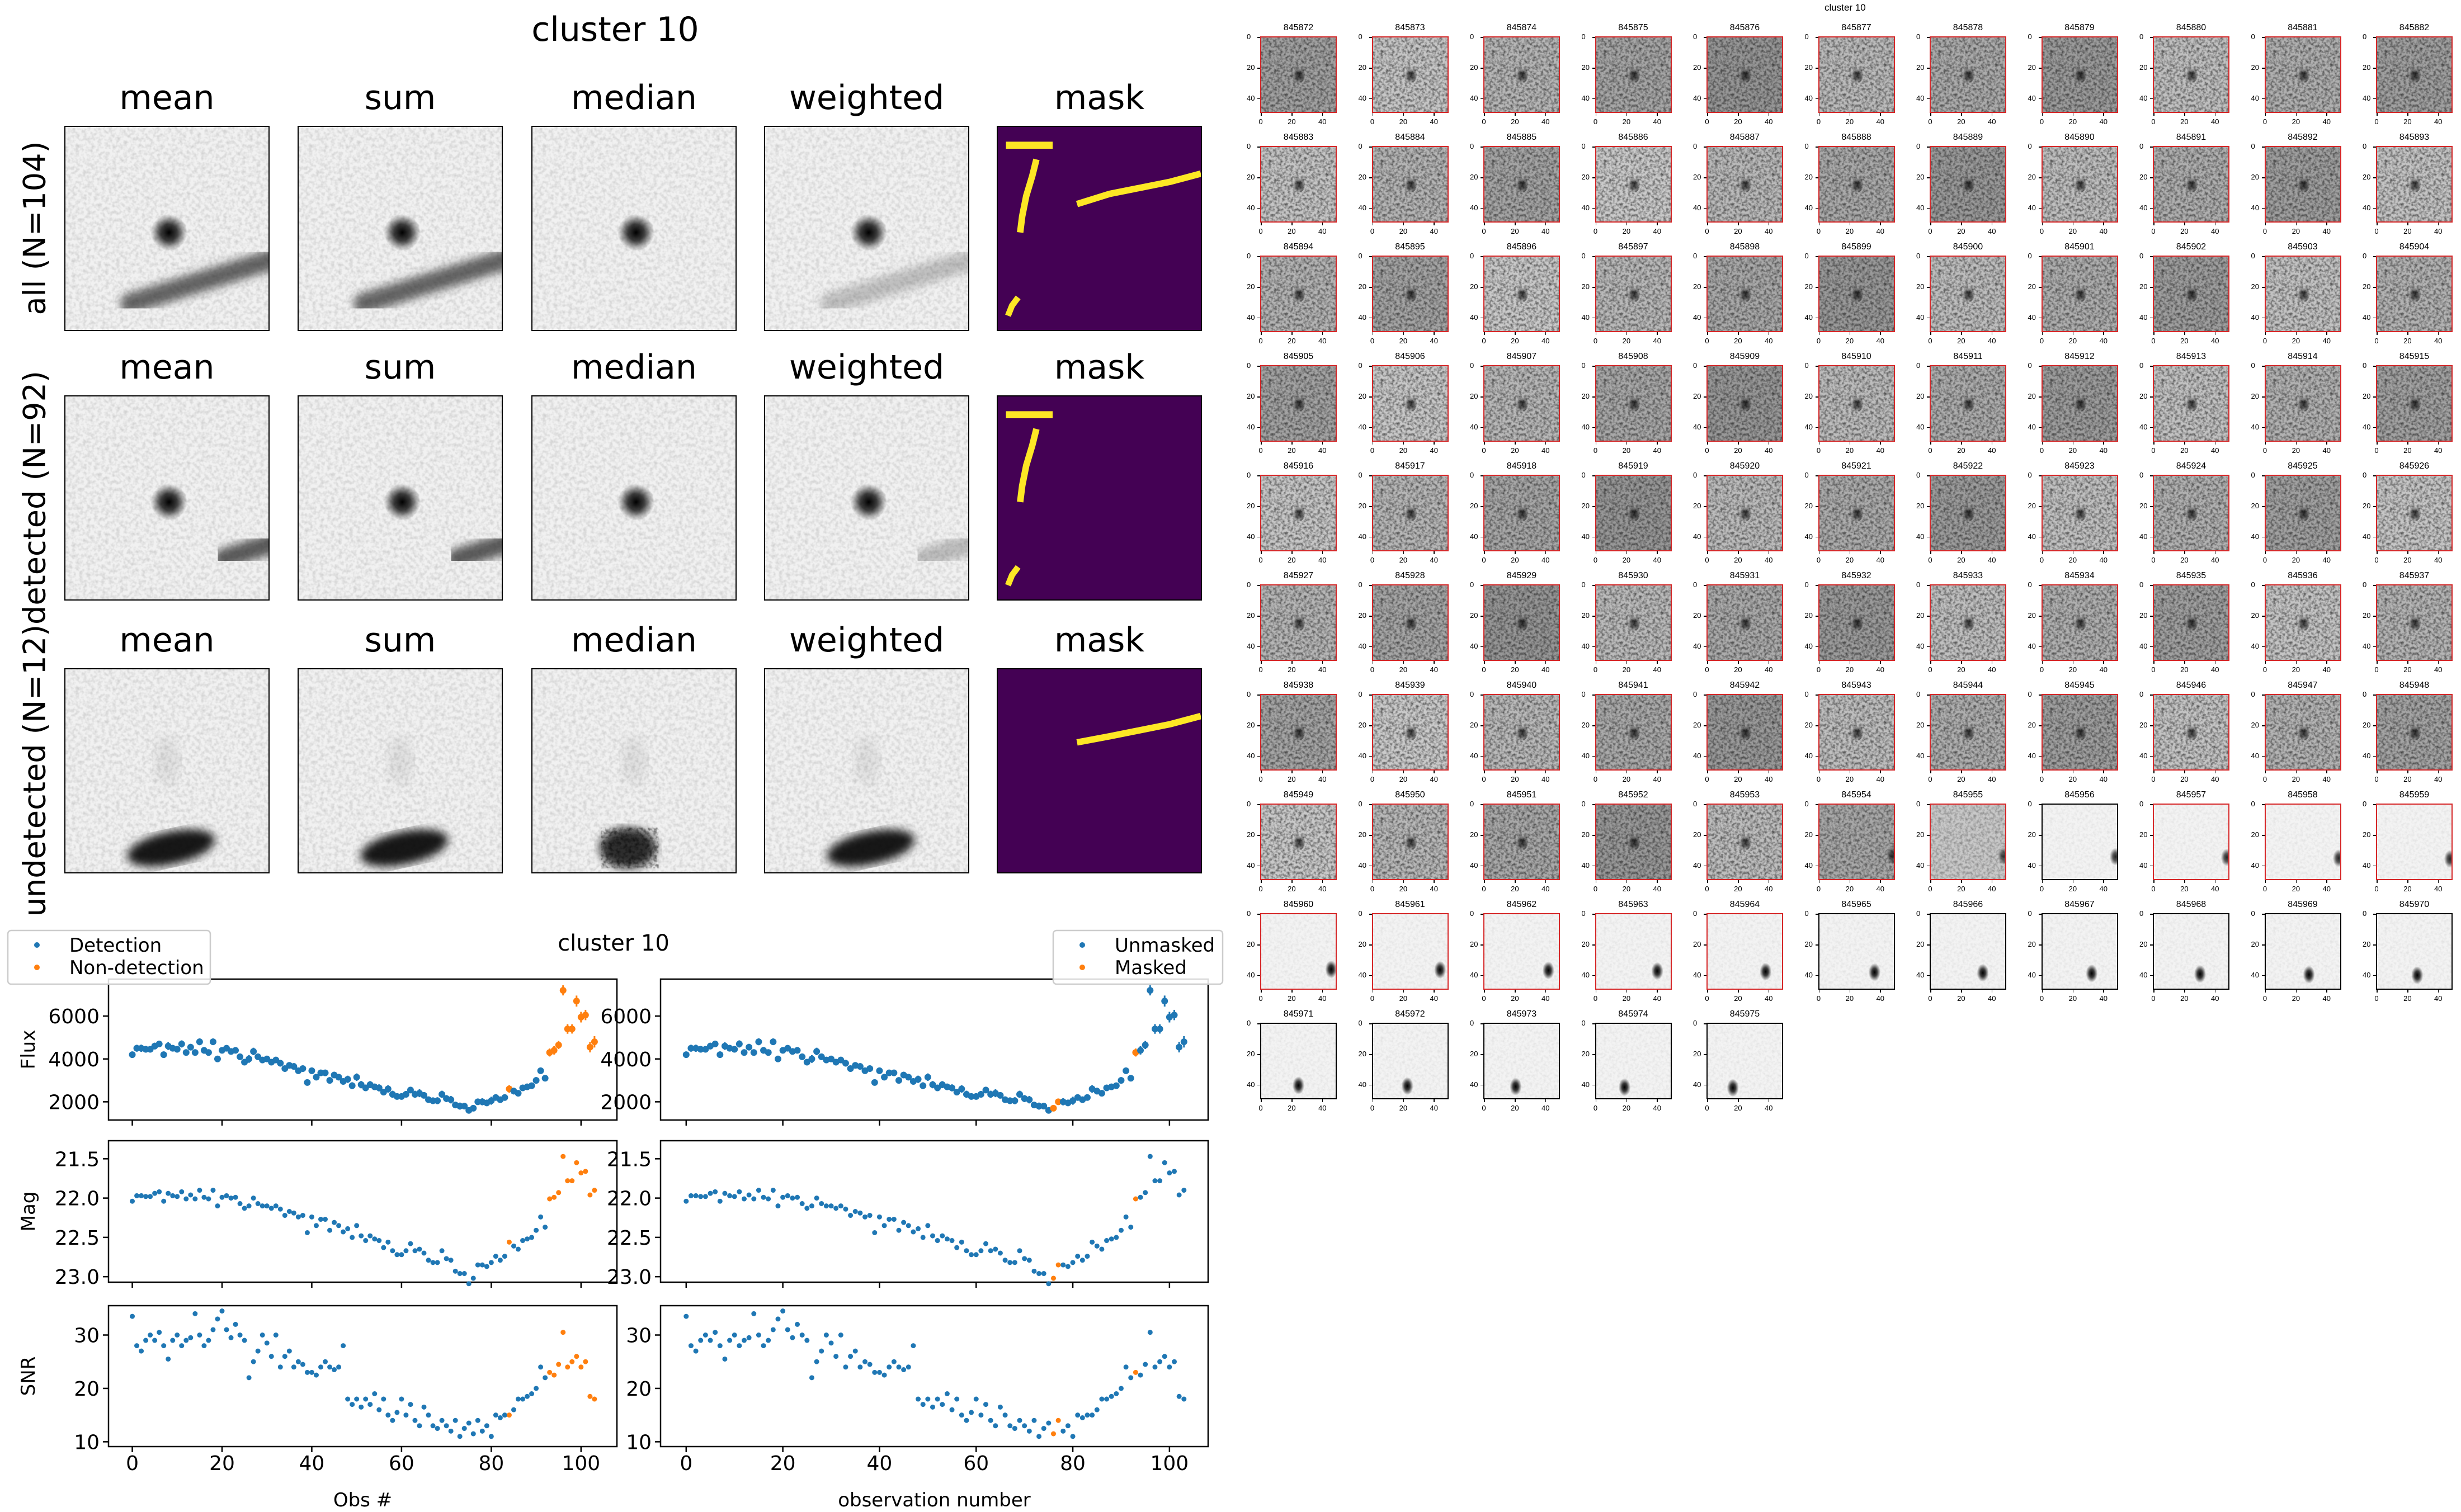  What do you see at coordinates (558, 1044) in the screenshot?
I see `point-nondetection` at bounding box center [558, 1044].